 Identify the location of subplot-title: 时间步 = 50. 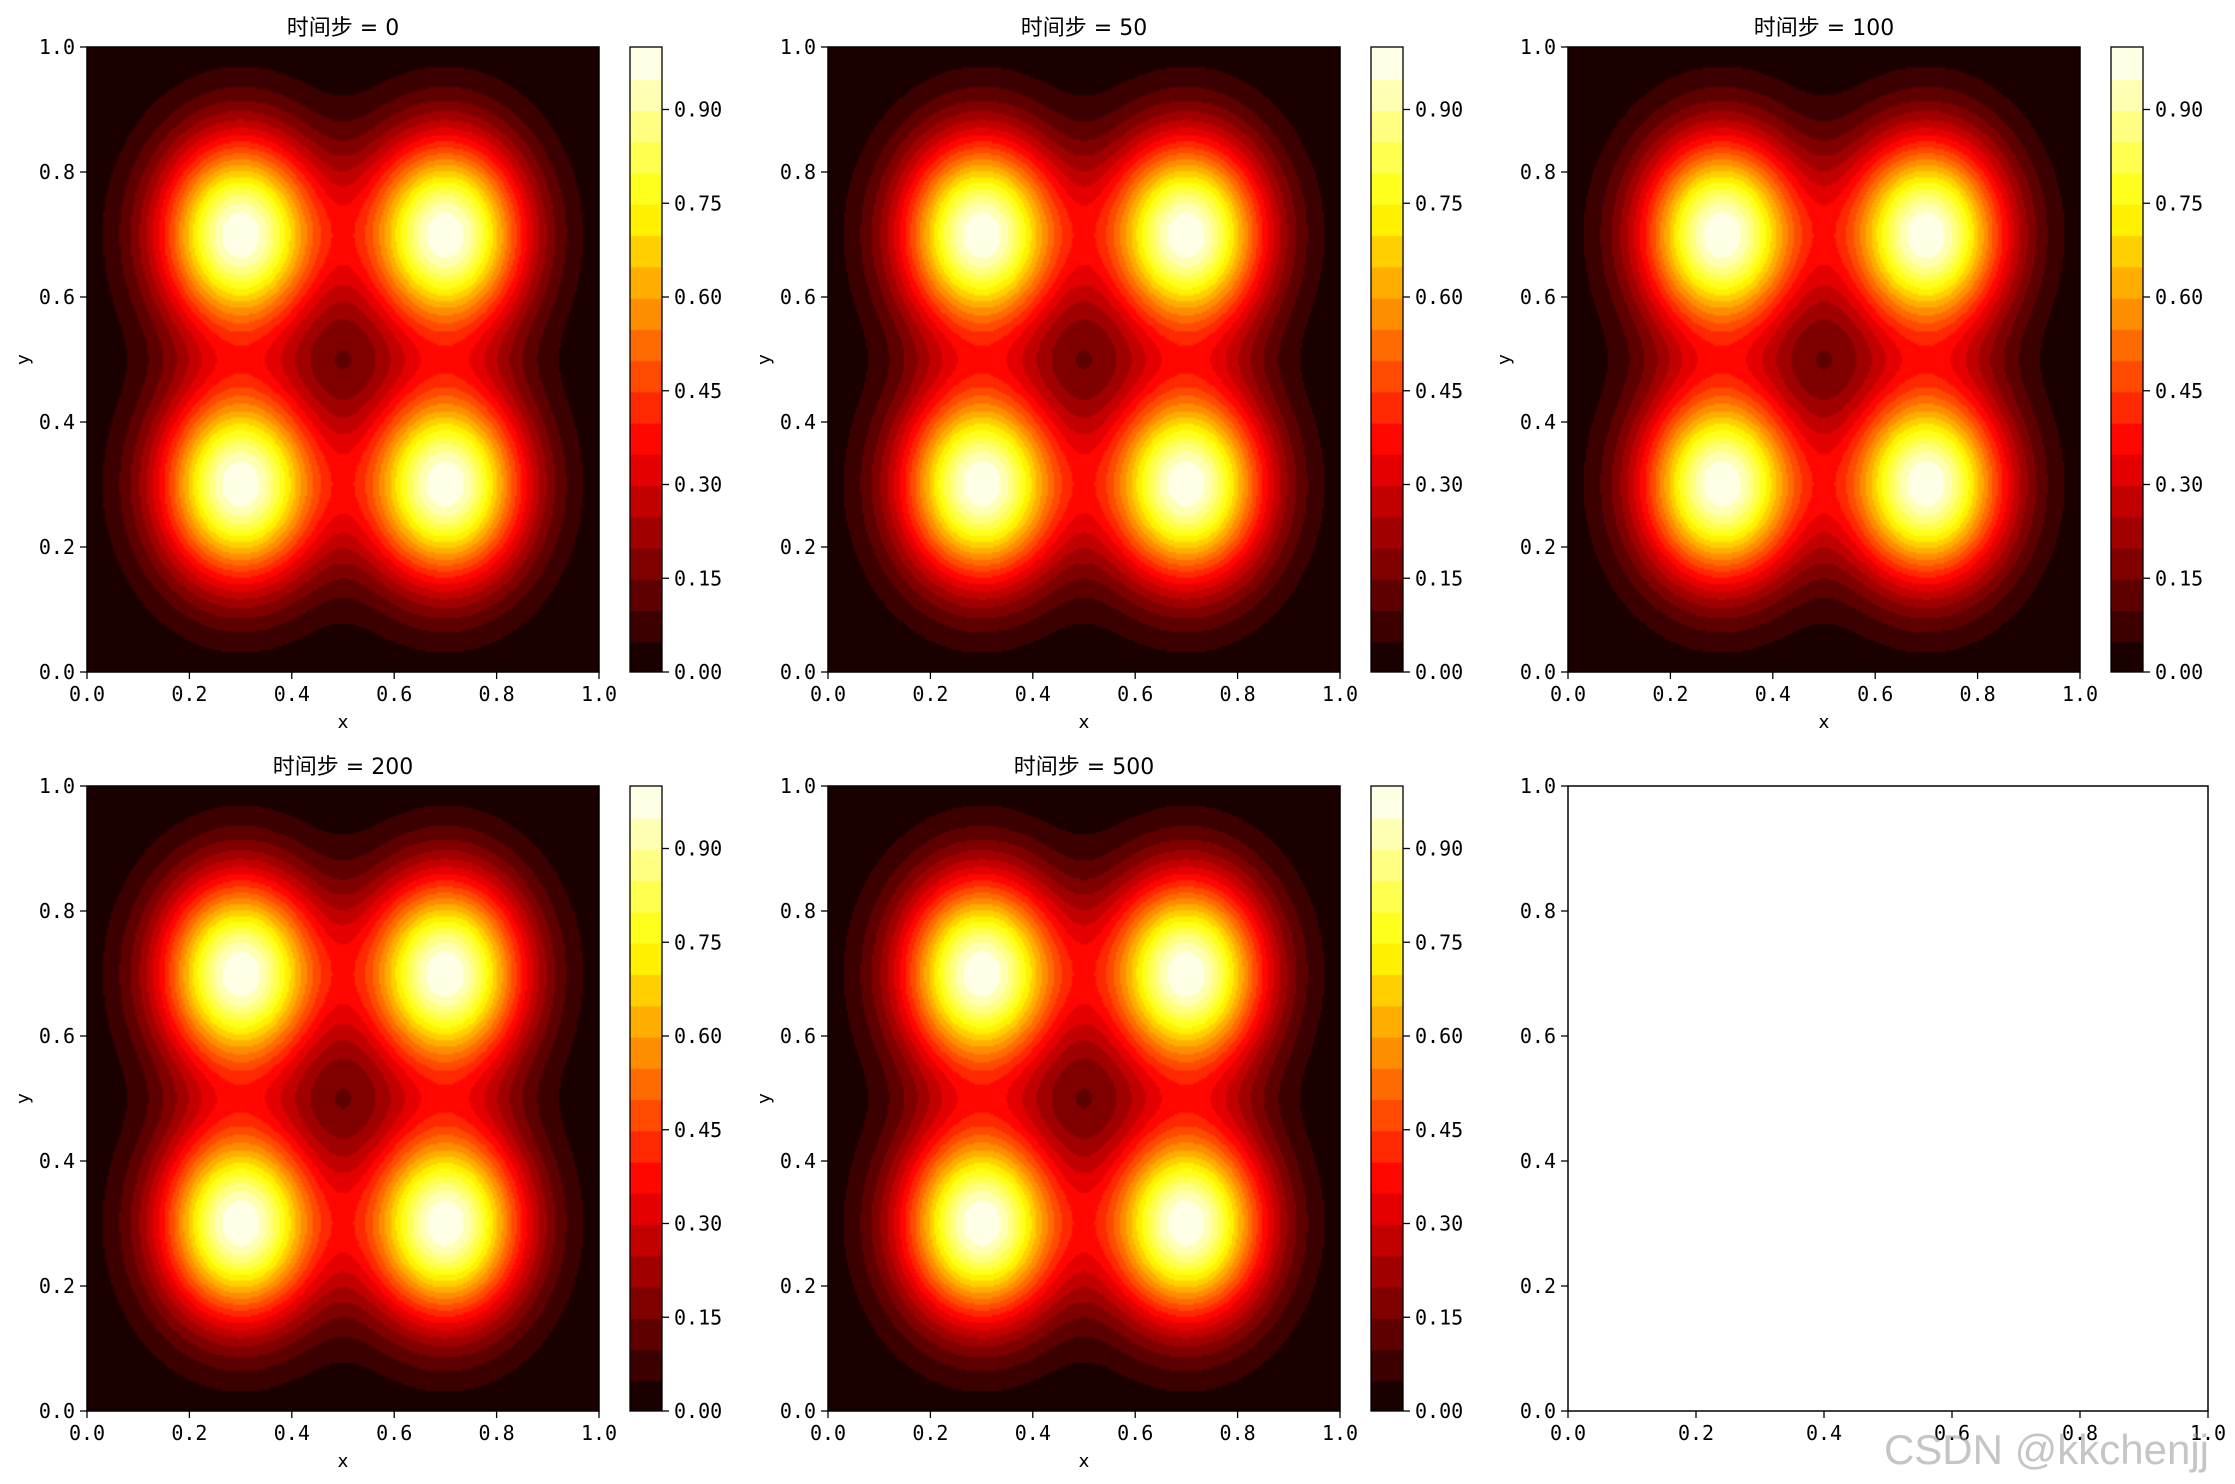
(1084, 28).